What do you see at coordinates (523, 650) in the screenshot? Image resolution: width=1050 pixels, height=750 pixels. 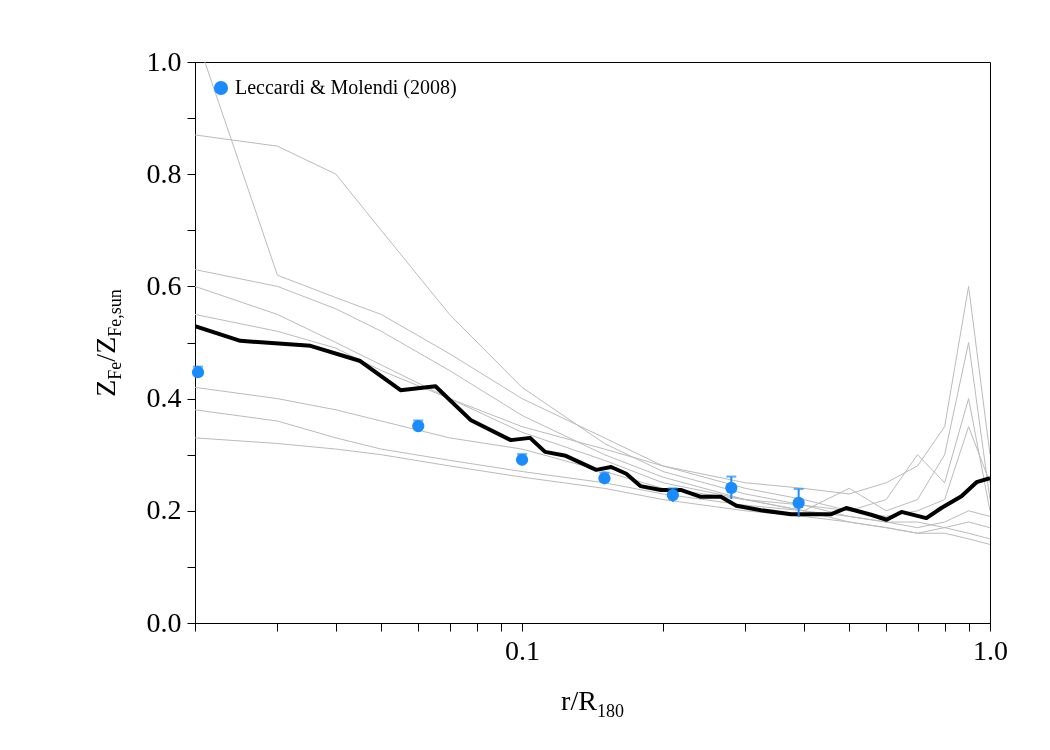 I see `x-tick-label: 0.1` at bounding box center [523, 650].